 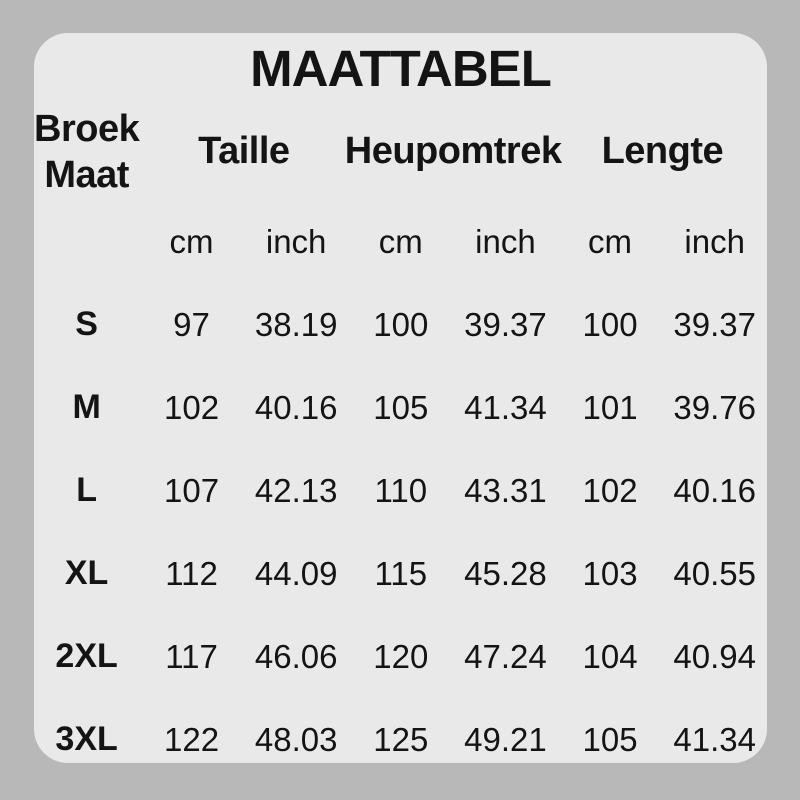 What do you see at coordinates (714, 407) in the screenshot?
I see `value-cell: 39.76` at bounding box center [714, 407].